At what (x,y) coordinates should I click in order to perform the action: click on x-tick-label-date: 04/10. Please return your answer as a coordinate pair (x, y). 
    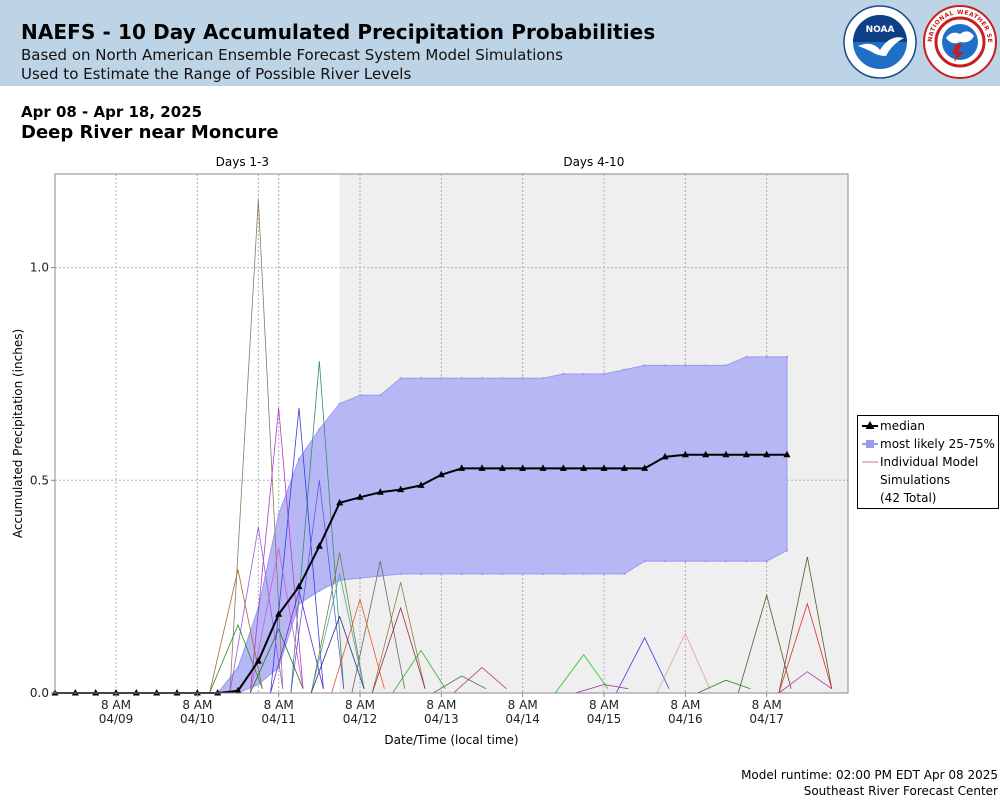
    Looking at the image, I should click on (197, 719).